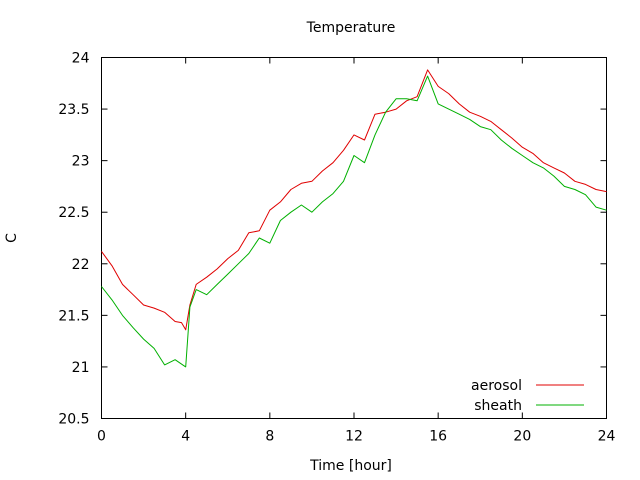  What do you see at coordinates (438, 437) in the screenshot?
I see `x-tick-label: 16` at bounding box center [438, 437].